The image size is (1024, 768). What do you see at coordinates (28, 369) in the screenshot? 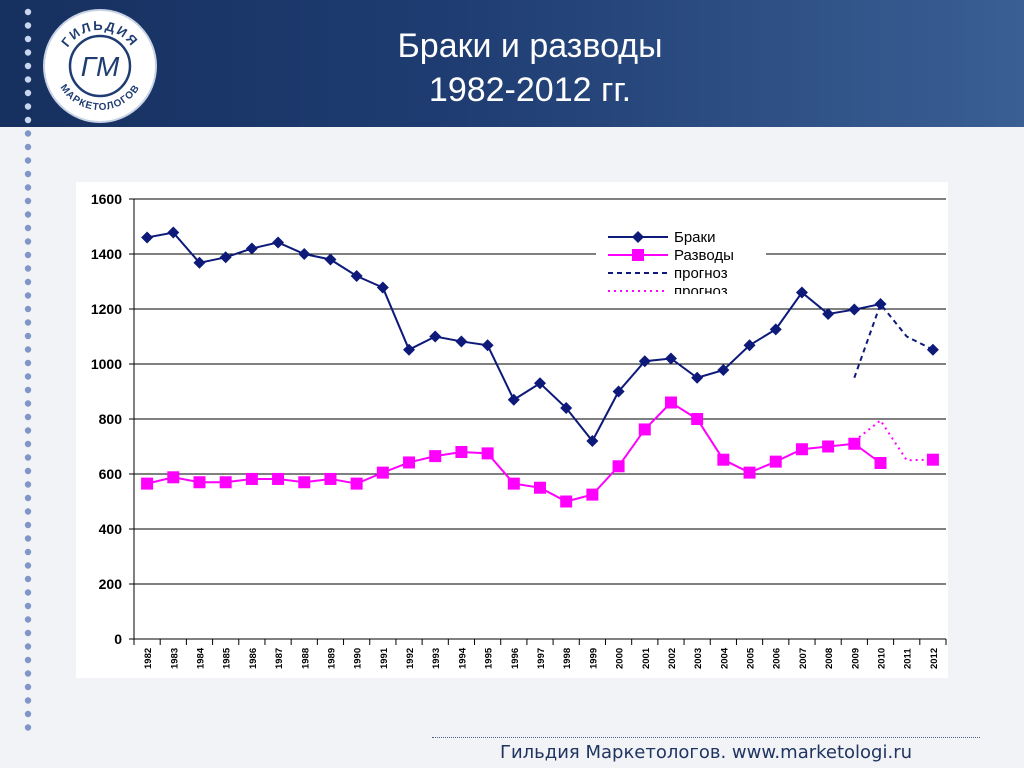
I see `dots-decoration` at bounding box center [28, 369].